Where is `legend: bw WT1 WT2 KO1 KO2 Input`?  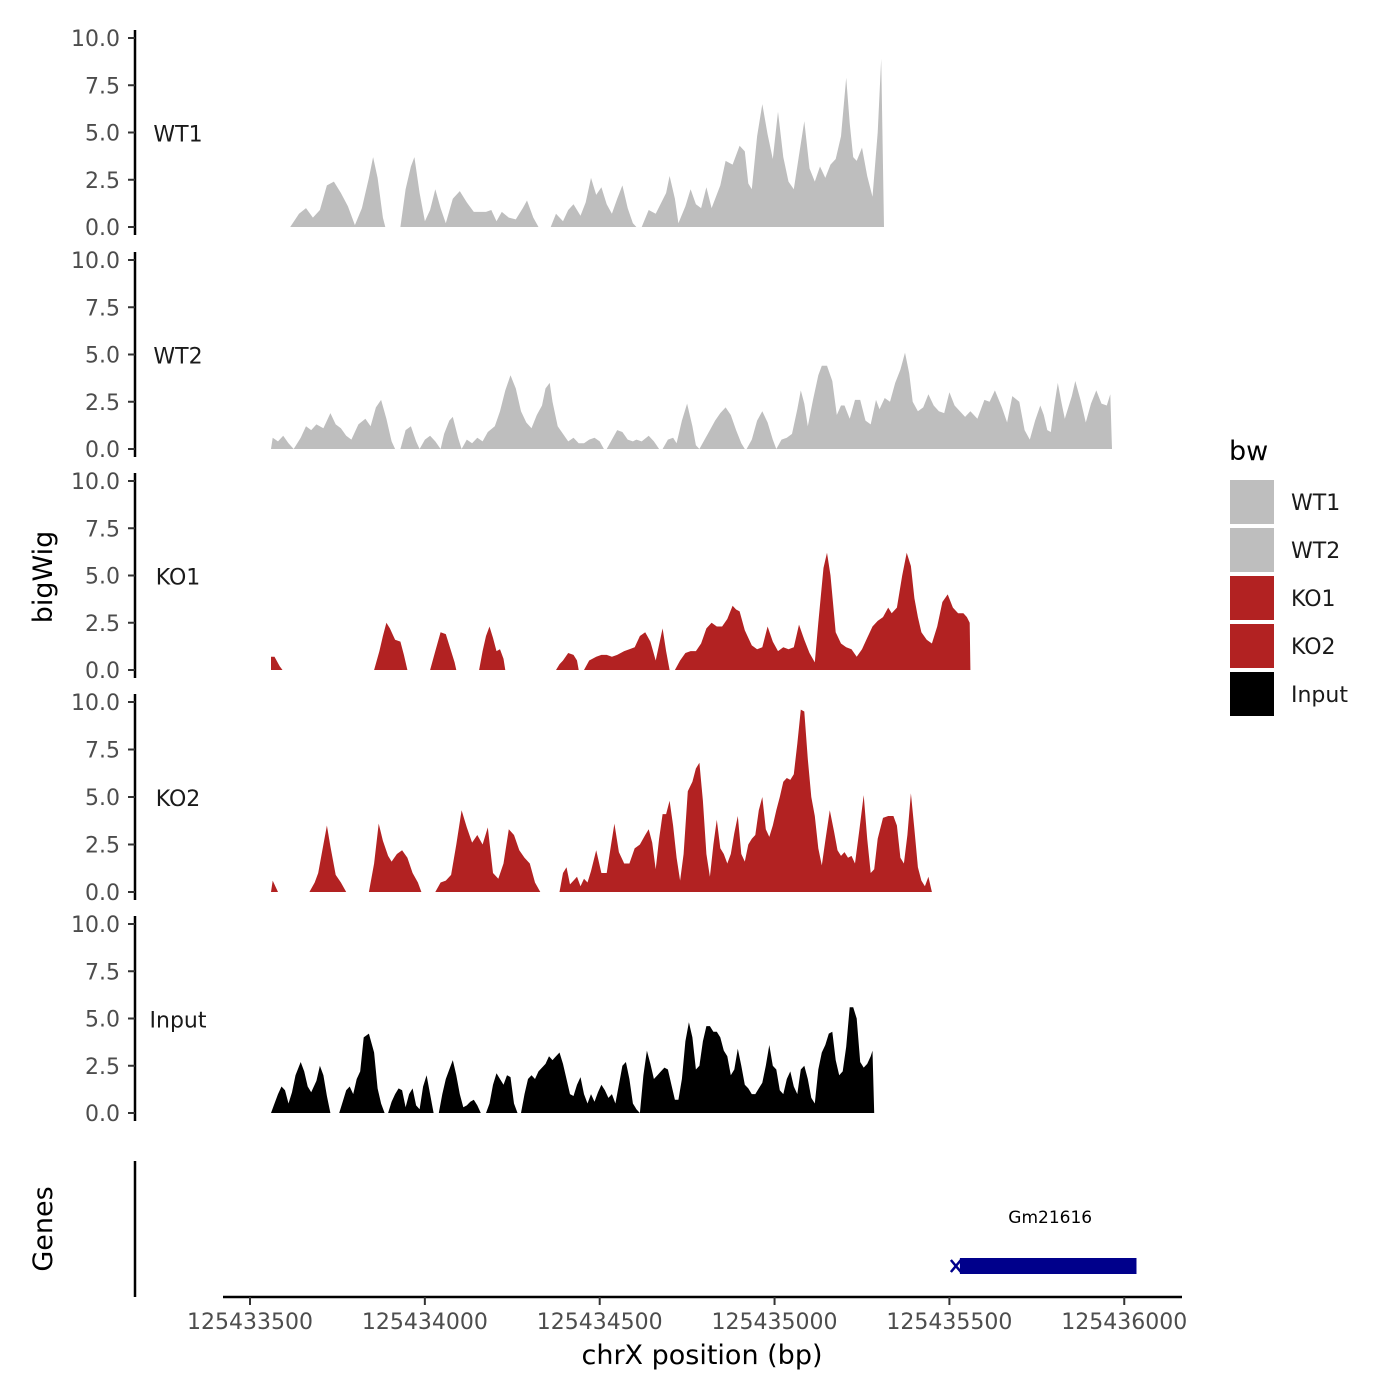 legend: bw WT1 WT2 KO1 KO2 Input is located at coordinates (1288, 576).